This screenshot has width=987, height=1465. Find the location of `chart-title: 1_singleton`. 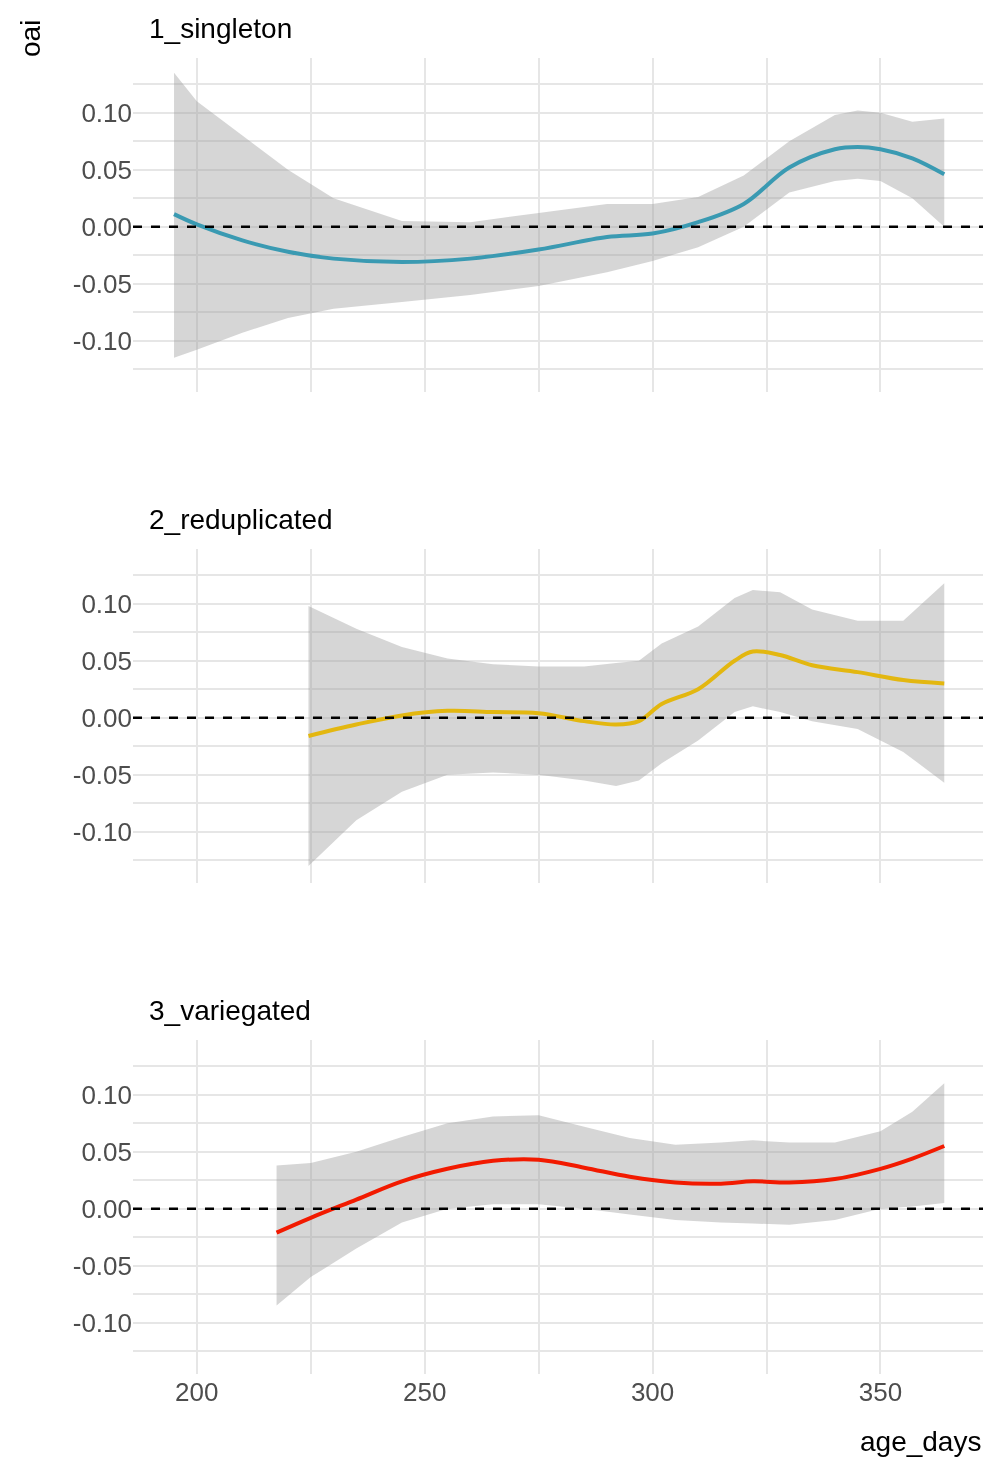

chart-title: 1_singleton is located at coordinates (221, 28).